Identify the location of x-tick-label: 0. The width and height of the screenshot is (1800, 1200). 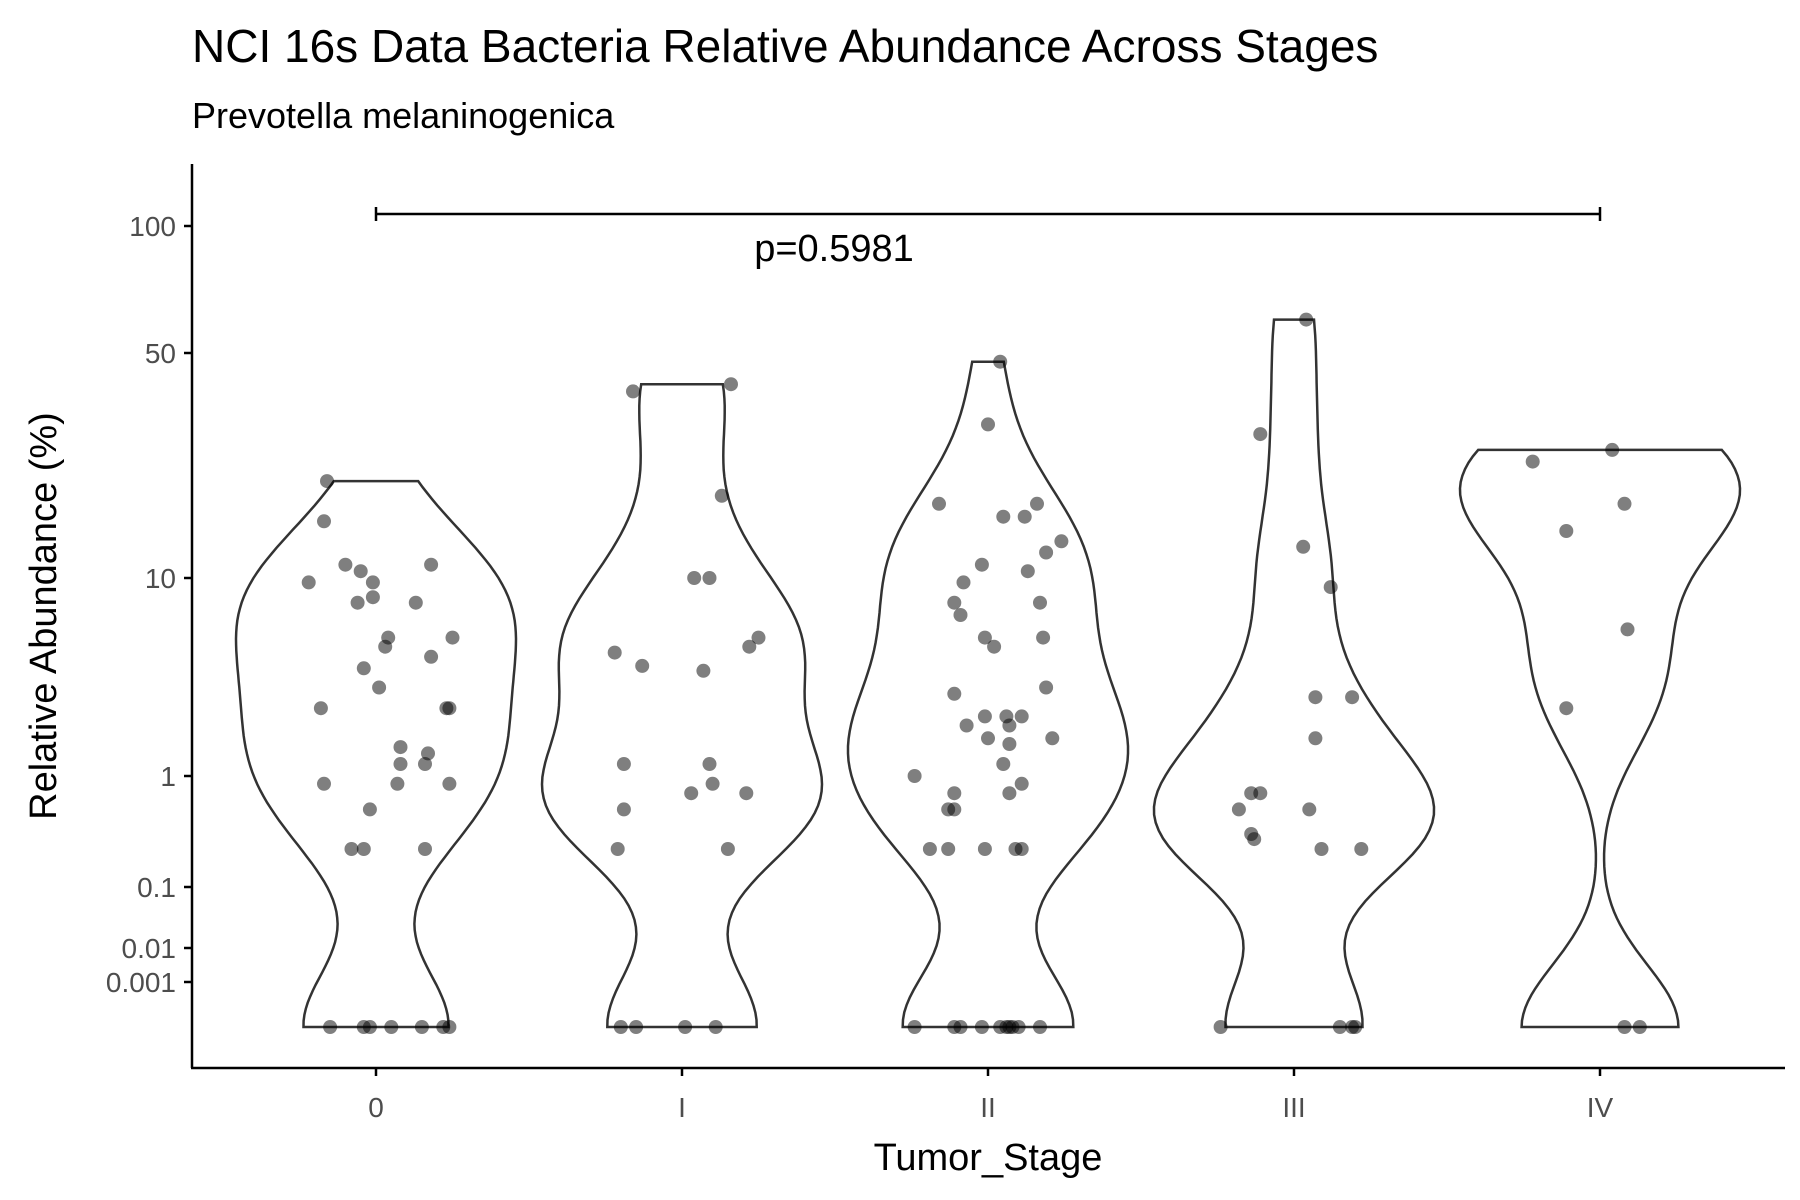
(376, 1107).